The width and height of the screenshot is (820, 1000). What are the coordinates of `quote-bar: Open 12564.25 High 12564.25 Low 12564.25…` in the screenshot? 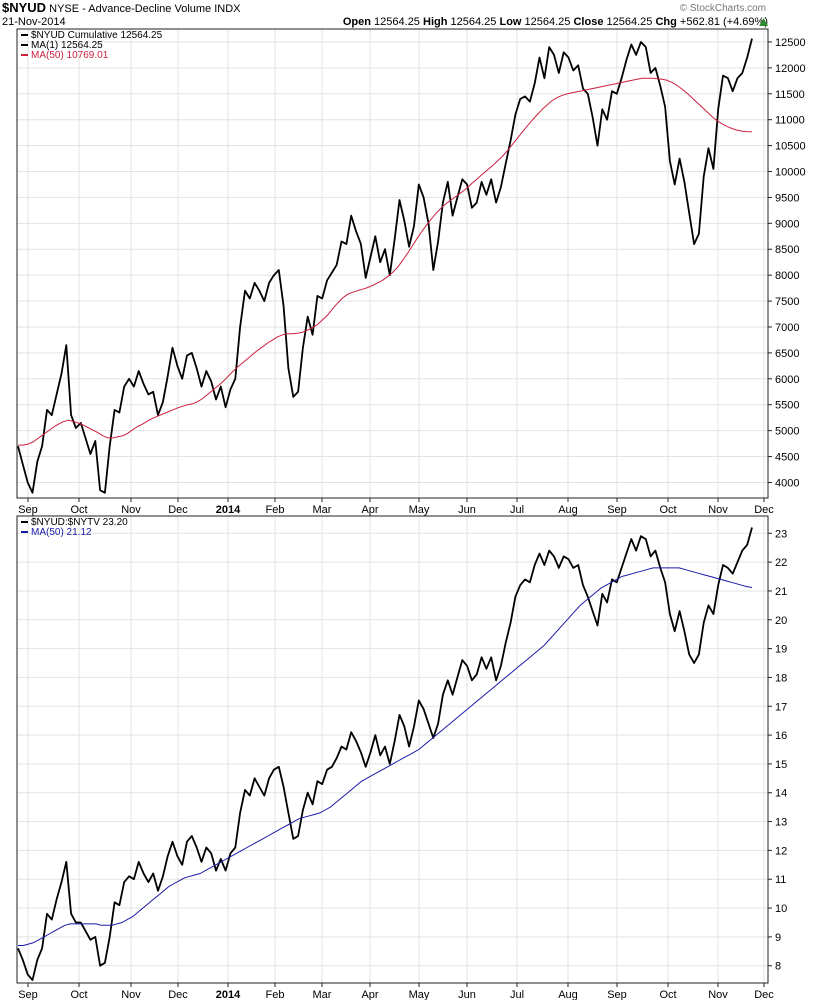 It's located at (555, 22).